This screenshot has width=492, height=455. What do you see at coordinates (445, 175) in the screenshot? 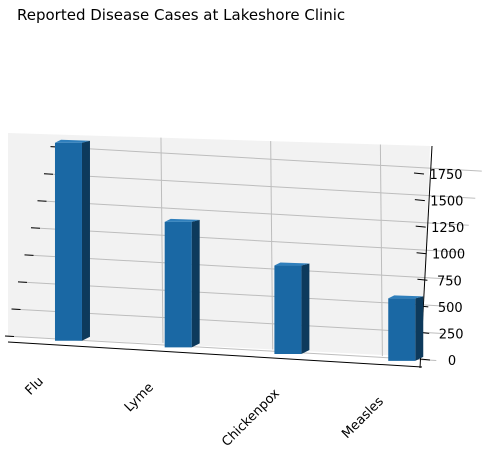
I see `z-tick-label: 1750` at bounding box center [445, 175].